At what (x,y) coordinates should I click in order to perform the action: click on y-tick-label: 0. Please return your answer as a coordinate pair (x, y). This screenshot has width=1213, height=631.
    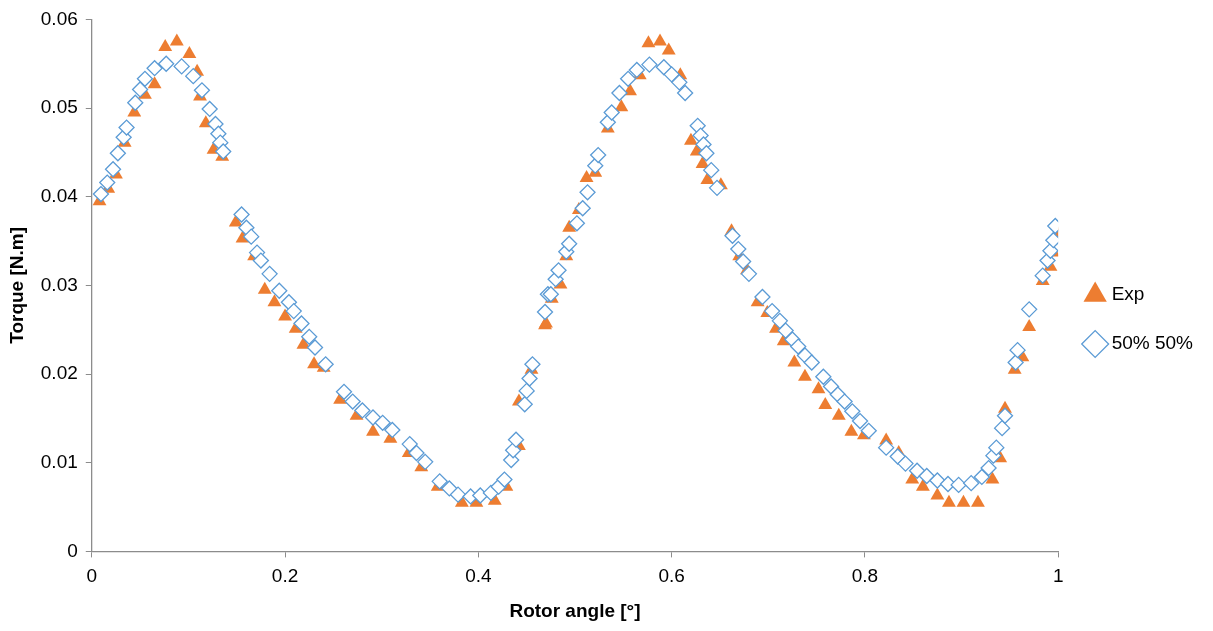
    Looking at the image, I should click on (72, 550).